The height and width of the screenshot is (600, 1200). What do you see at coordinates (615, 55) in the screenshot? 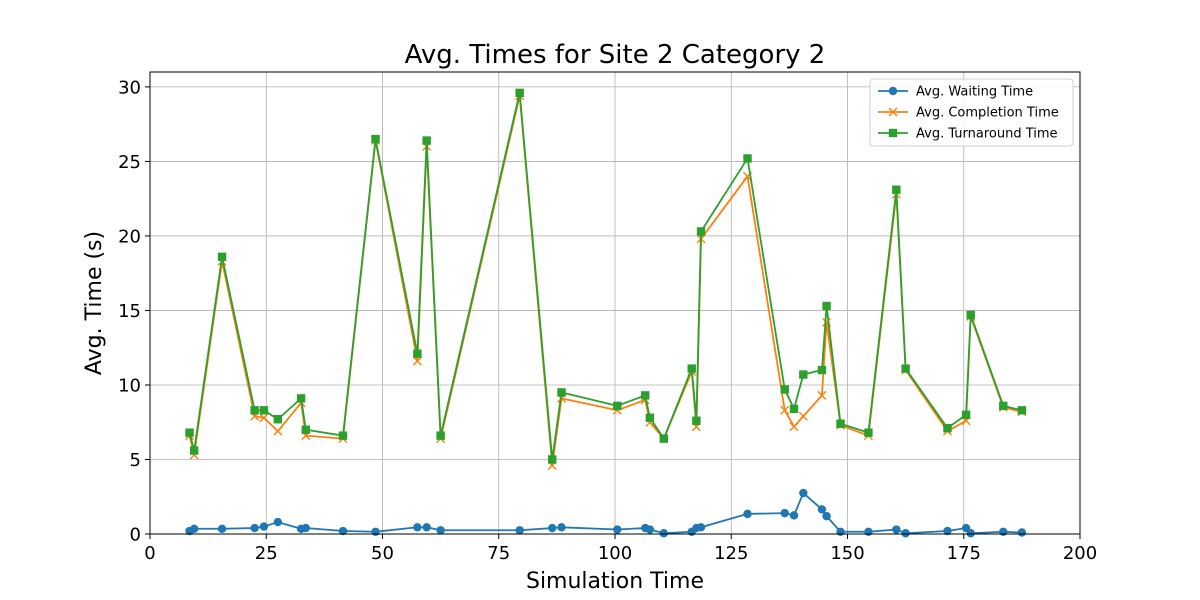
I see `chart-title: Avg. Times for Site 2 Category 2` at bounding box center [615, 55].